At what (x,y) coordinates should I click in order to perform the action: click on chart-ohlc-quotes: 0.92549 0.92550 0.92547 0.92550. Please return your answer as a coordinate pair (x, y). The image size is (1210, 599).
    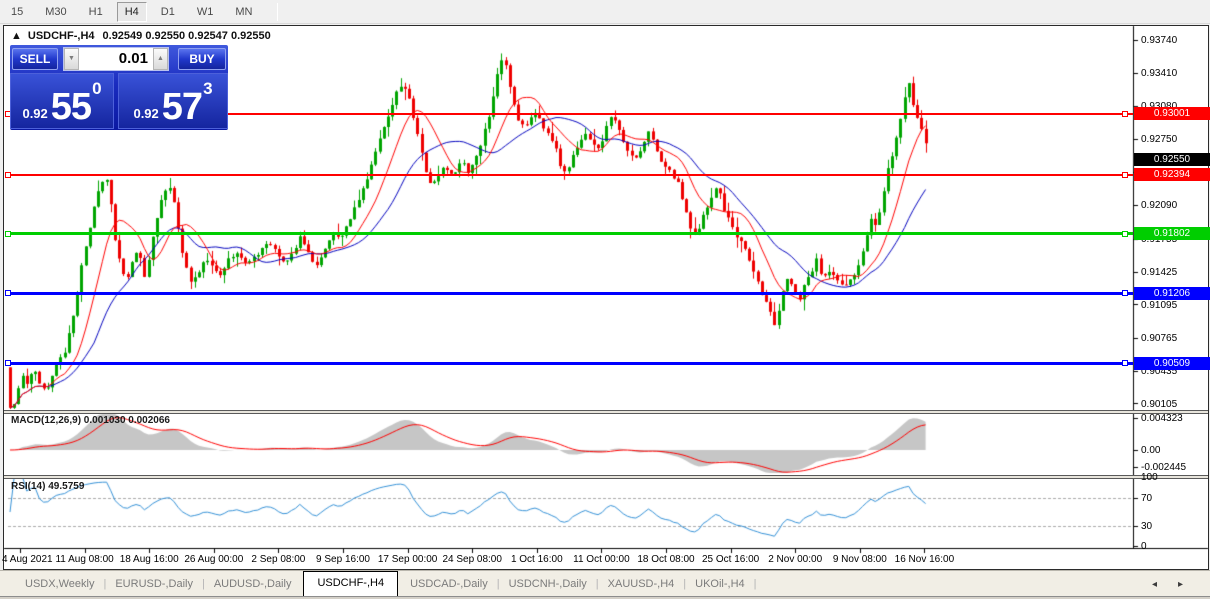
    Looking at the image, I should click on (186, 36).